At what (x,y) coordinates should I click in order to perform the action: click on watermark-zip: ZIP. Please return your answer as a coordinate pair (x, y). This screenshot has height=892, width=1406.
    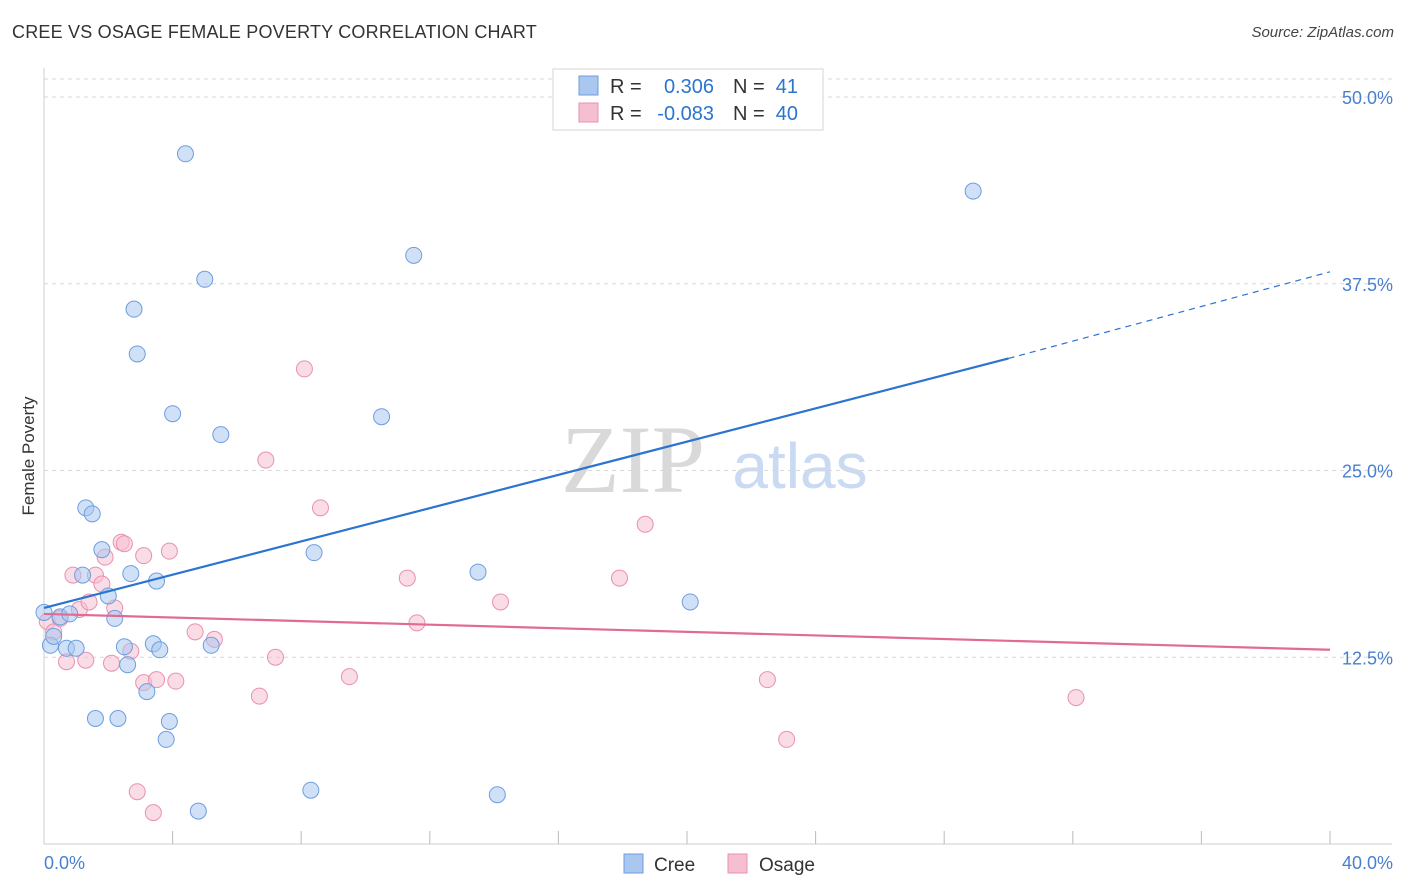
    Looking at the image, I should click on (633, 459).